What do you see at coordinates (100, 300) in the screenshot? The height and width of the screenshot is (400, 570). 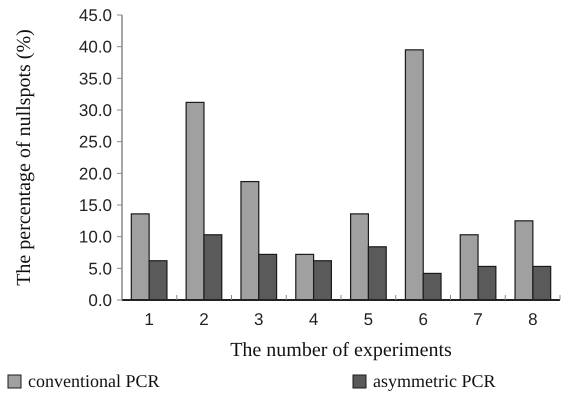 I see `y-tick-label: 0.0` at bounding box center [100, 300].